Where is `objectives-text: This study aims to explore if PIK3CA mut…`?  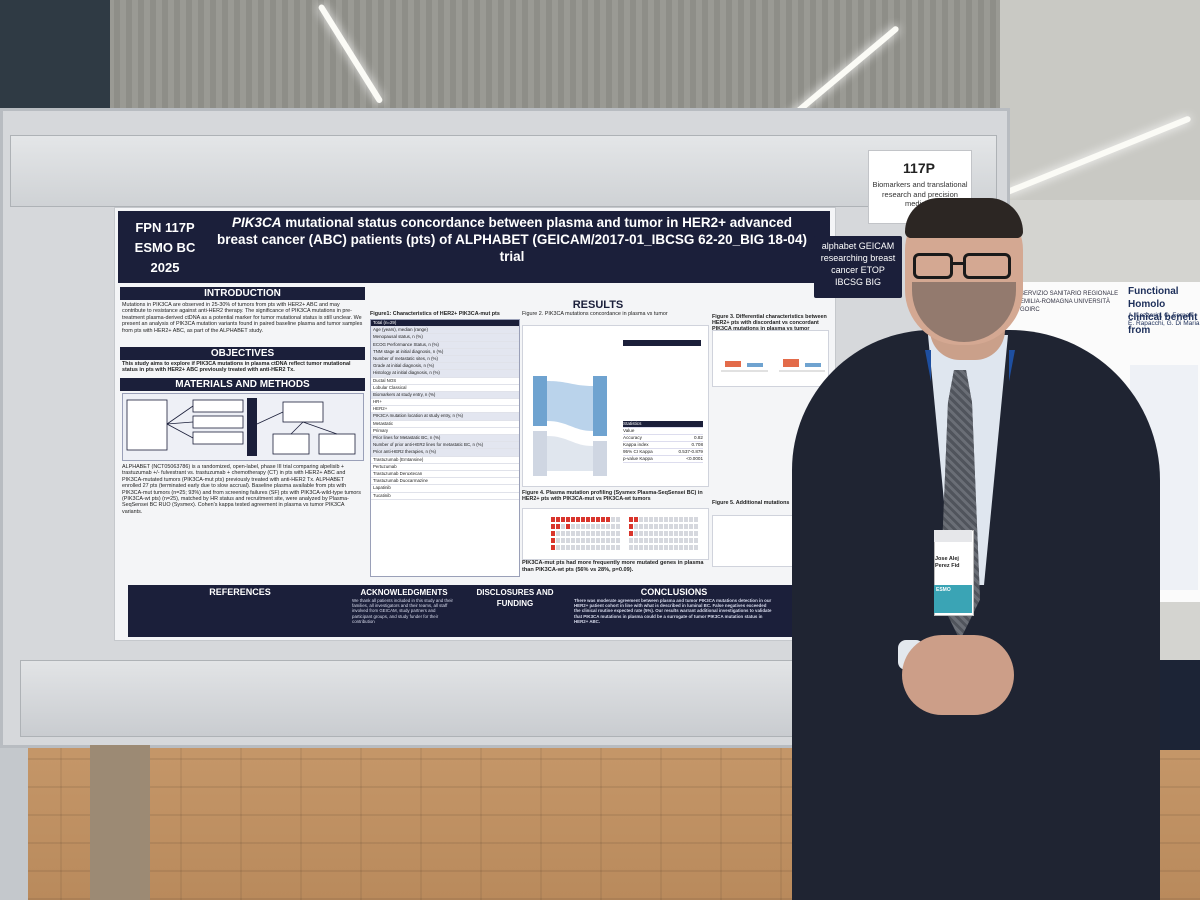 objectives-text: This study aims to explore if PIK3CA mut… is located at coordinates (236, 367).